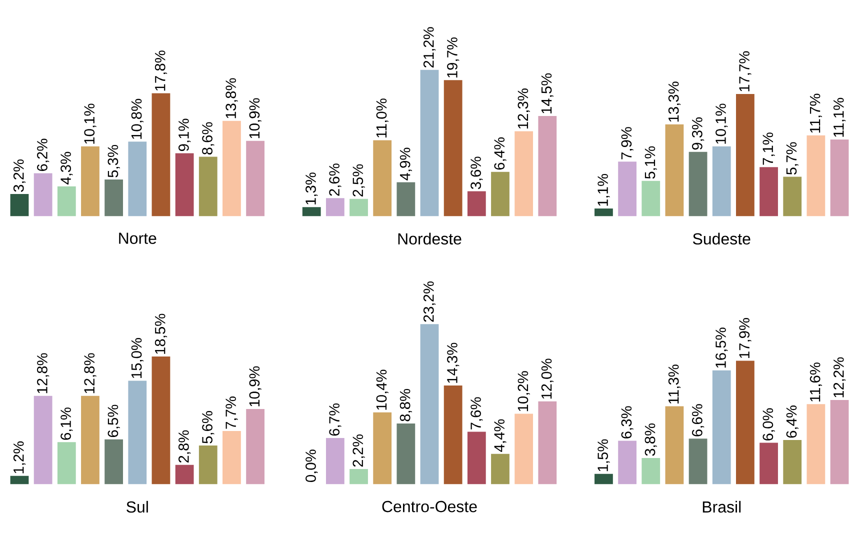  What do you see at coordinates (721, 238) in the screenshot?
I see `x-axis-title: Sudeste` at bounding box center [721, 238].